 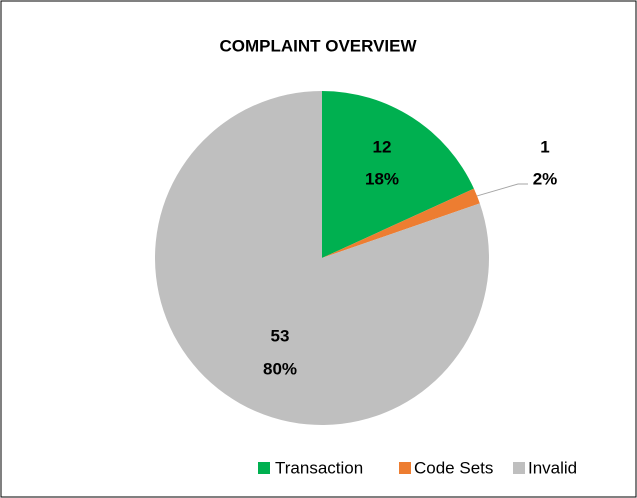 I want to click on leader-line, so click(x=502, y=190).